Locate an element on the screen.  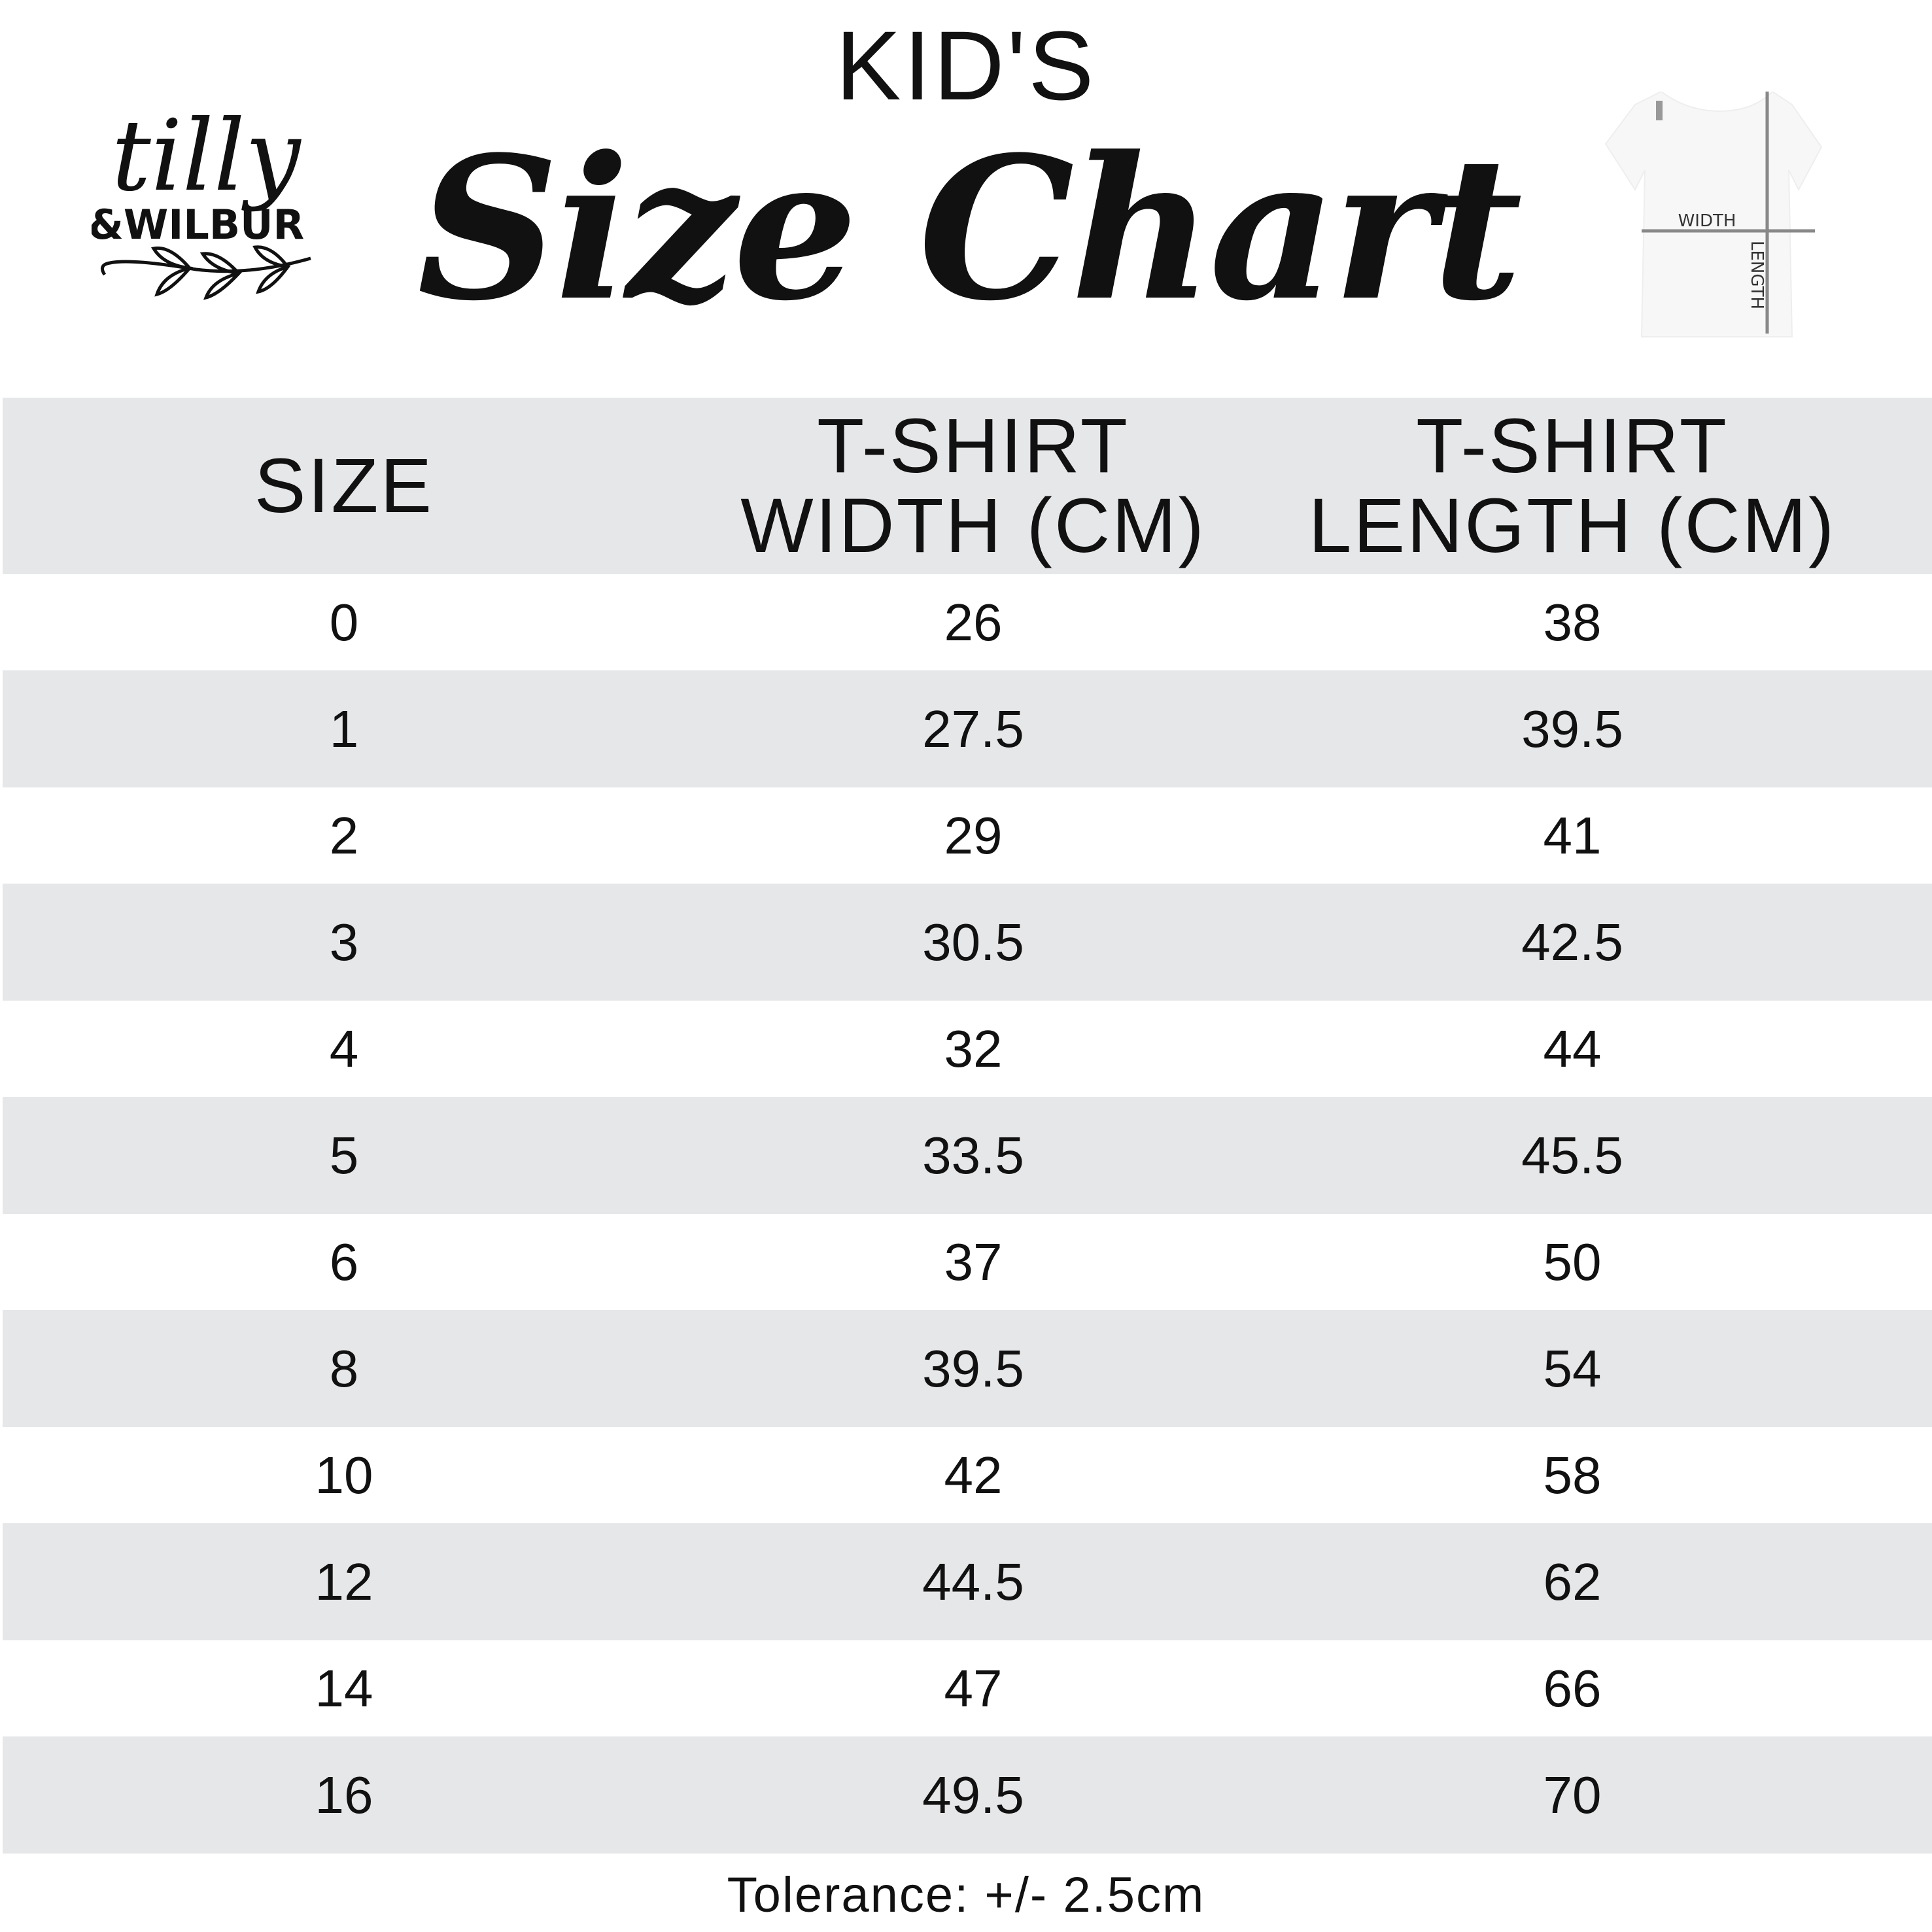
cell-length: 42.5 is located at coordinates (1572, 941).